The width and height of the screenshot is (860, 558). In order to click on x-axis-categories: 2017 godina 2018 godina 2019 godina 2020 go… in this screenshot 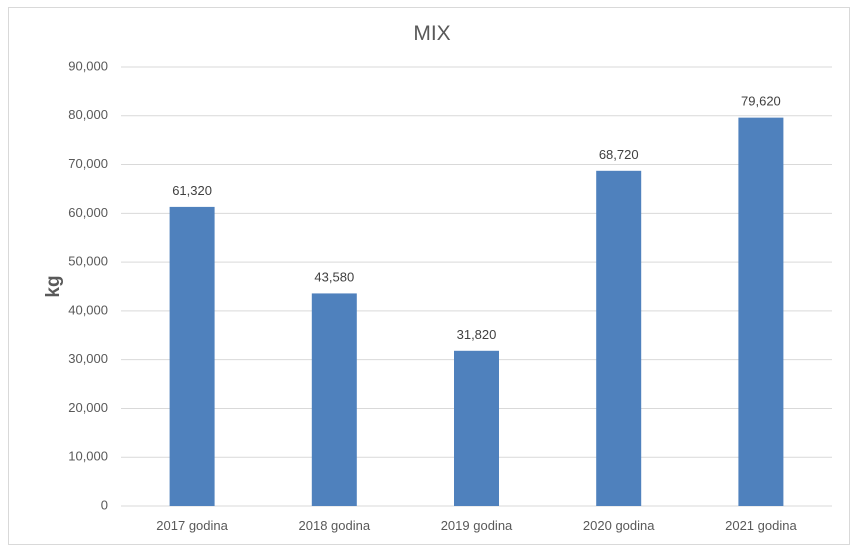, I will do `click(476, 525)`.